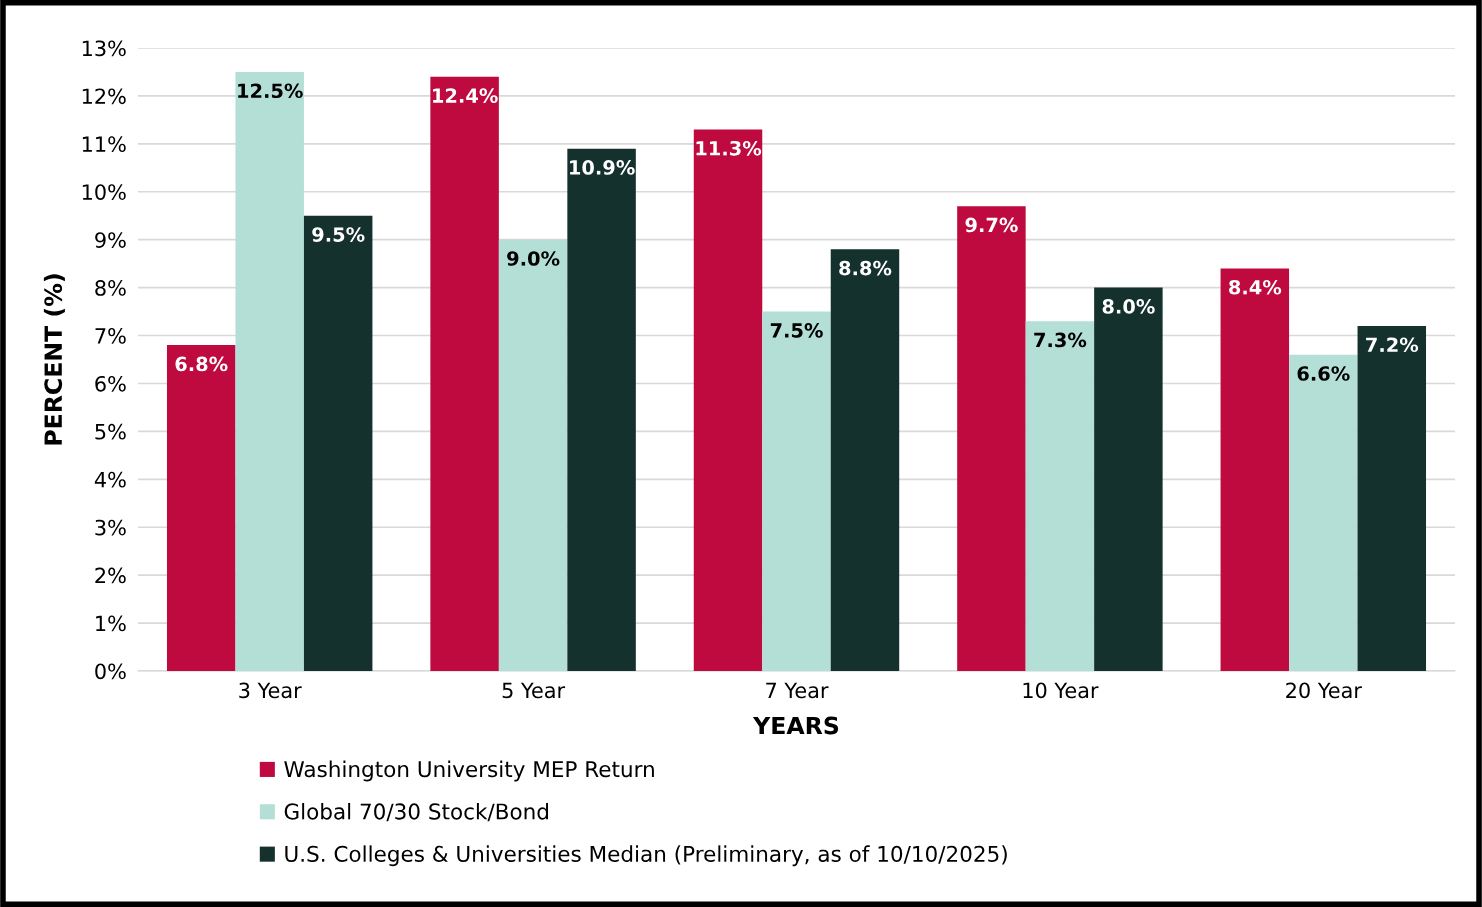 The height and width of the screenshot is (907, 1482). What do you see at coordinates (1128, 306) in the screenshot?
I see `data-label: 8.0%` at bounding box center [1128, 306].